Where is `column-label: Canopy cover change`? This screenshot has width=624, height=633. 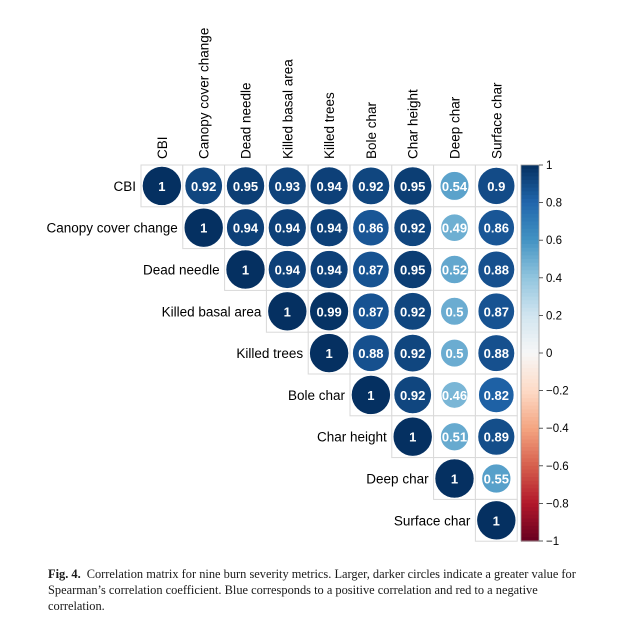
column-label: Canopy cover change is located at coordinates (204, 93).